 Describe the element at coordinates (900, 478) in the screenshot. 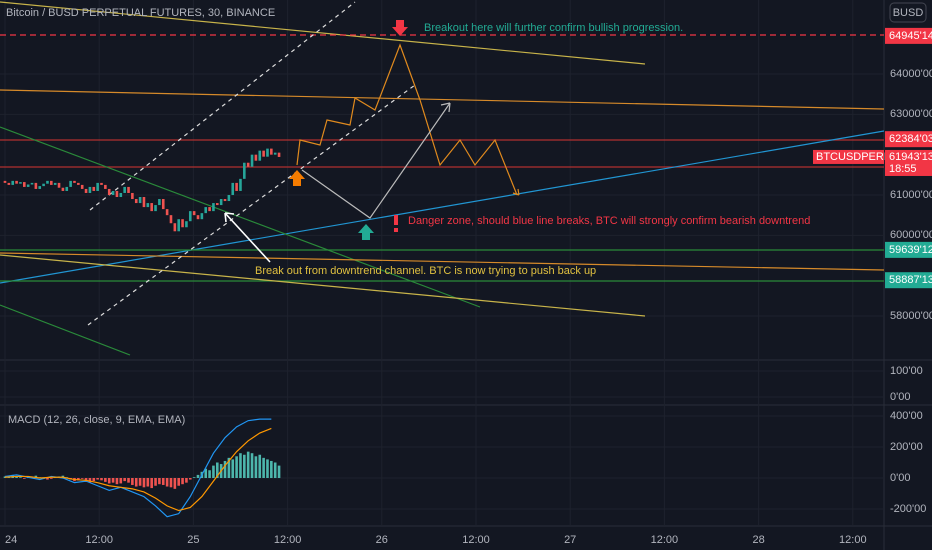

I see `macd-tick-label: 0'00` at that location.